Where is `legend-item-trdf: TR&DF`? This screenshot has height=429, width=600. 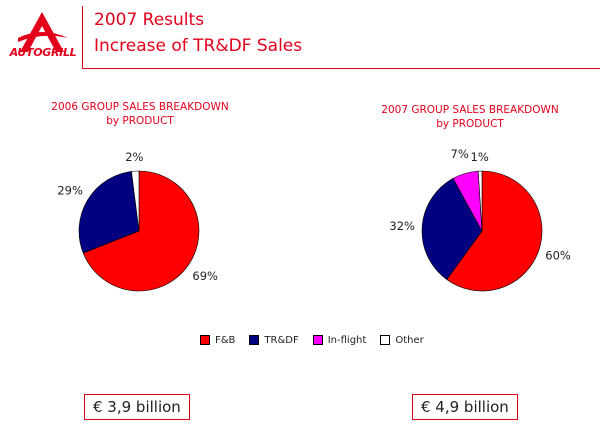 legend-item-trdf: TR&DF is located at coordinates (274, 340).